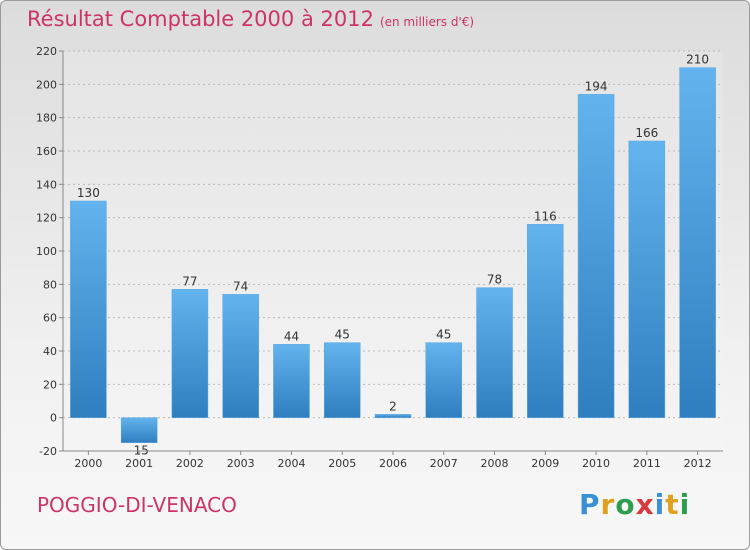 This screenshot has height=550, width=750. I want to click on data-label: 210, so click(697, 60).